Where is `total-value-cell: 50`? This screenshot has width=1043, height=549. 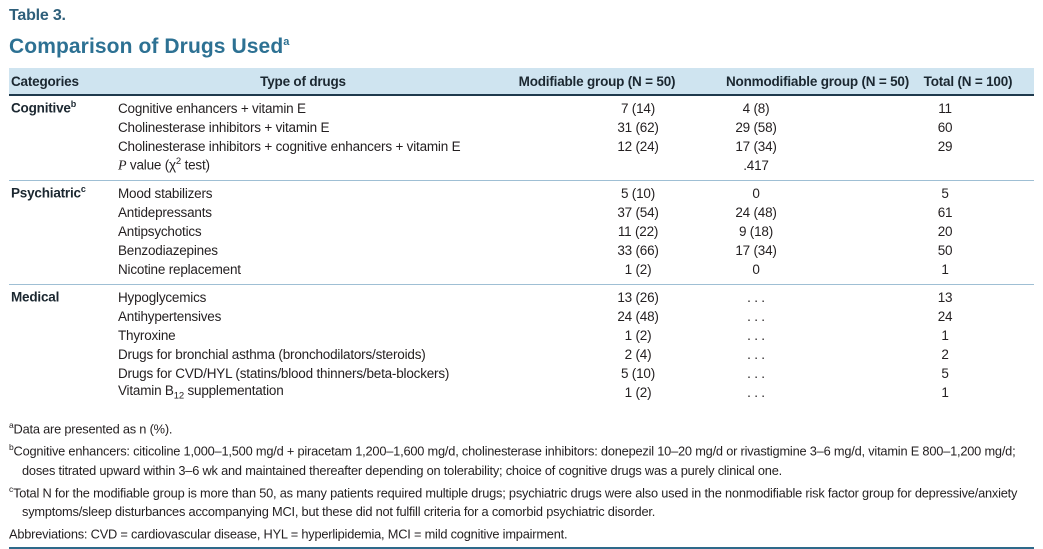
total-value-cell: 50 is located at coordinates (945, 250).